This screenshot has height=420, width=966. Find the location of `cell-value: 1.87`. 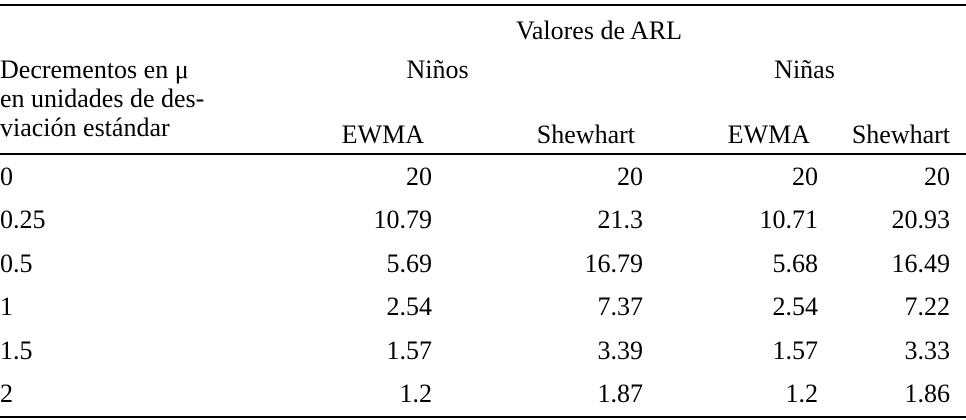

cell-value: 1.87 is located at coordinates (620, 394).